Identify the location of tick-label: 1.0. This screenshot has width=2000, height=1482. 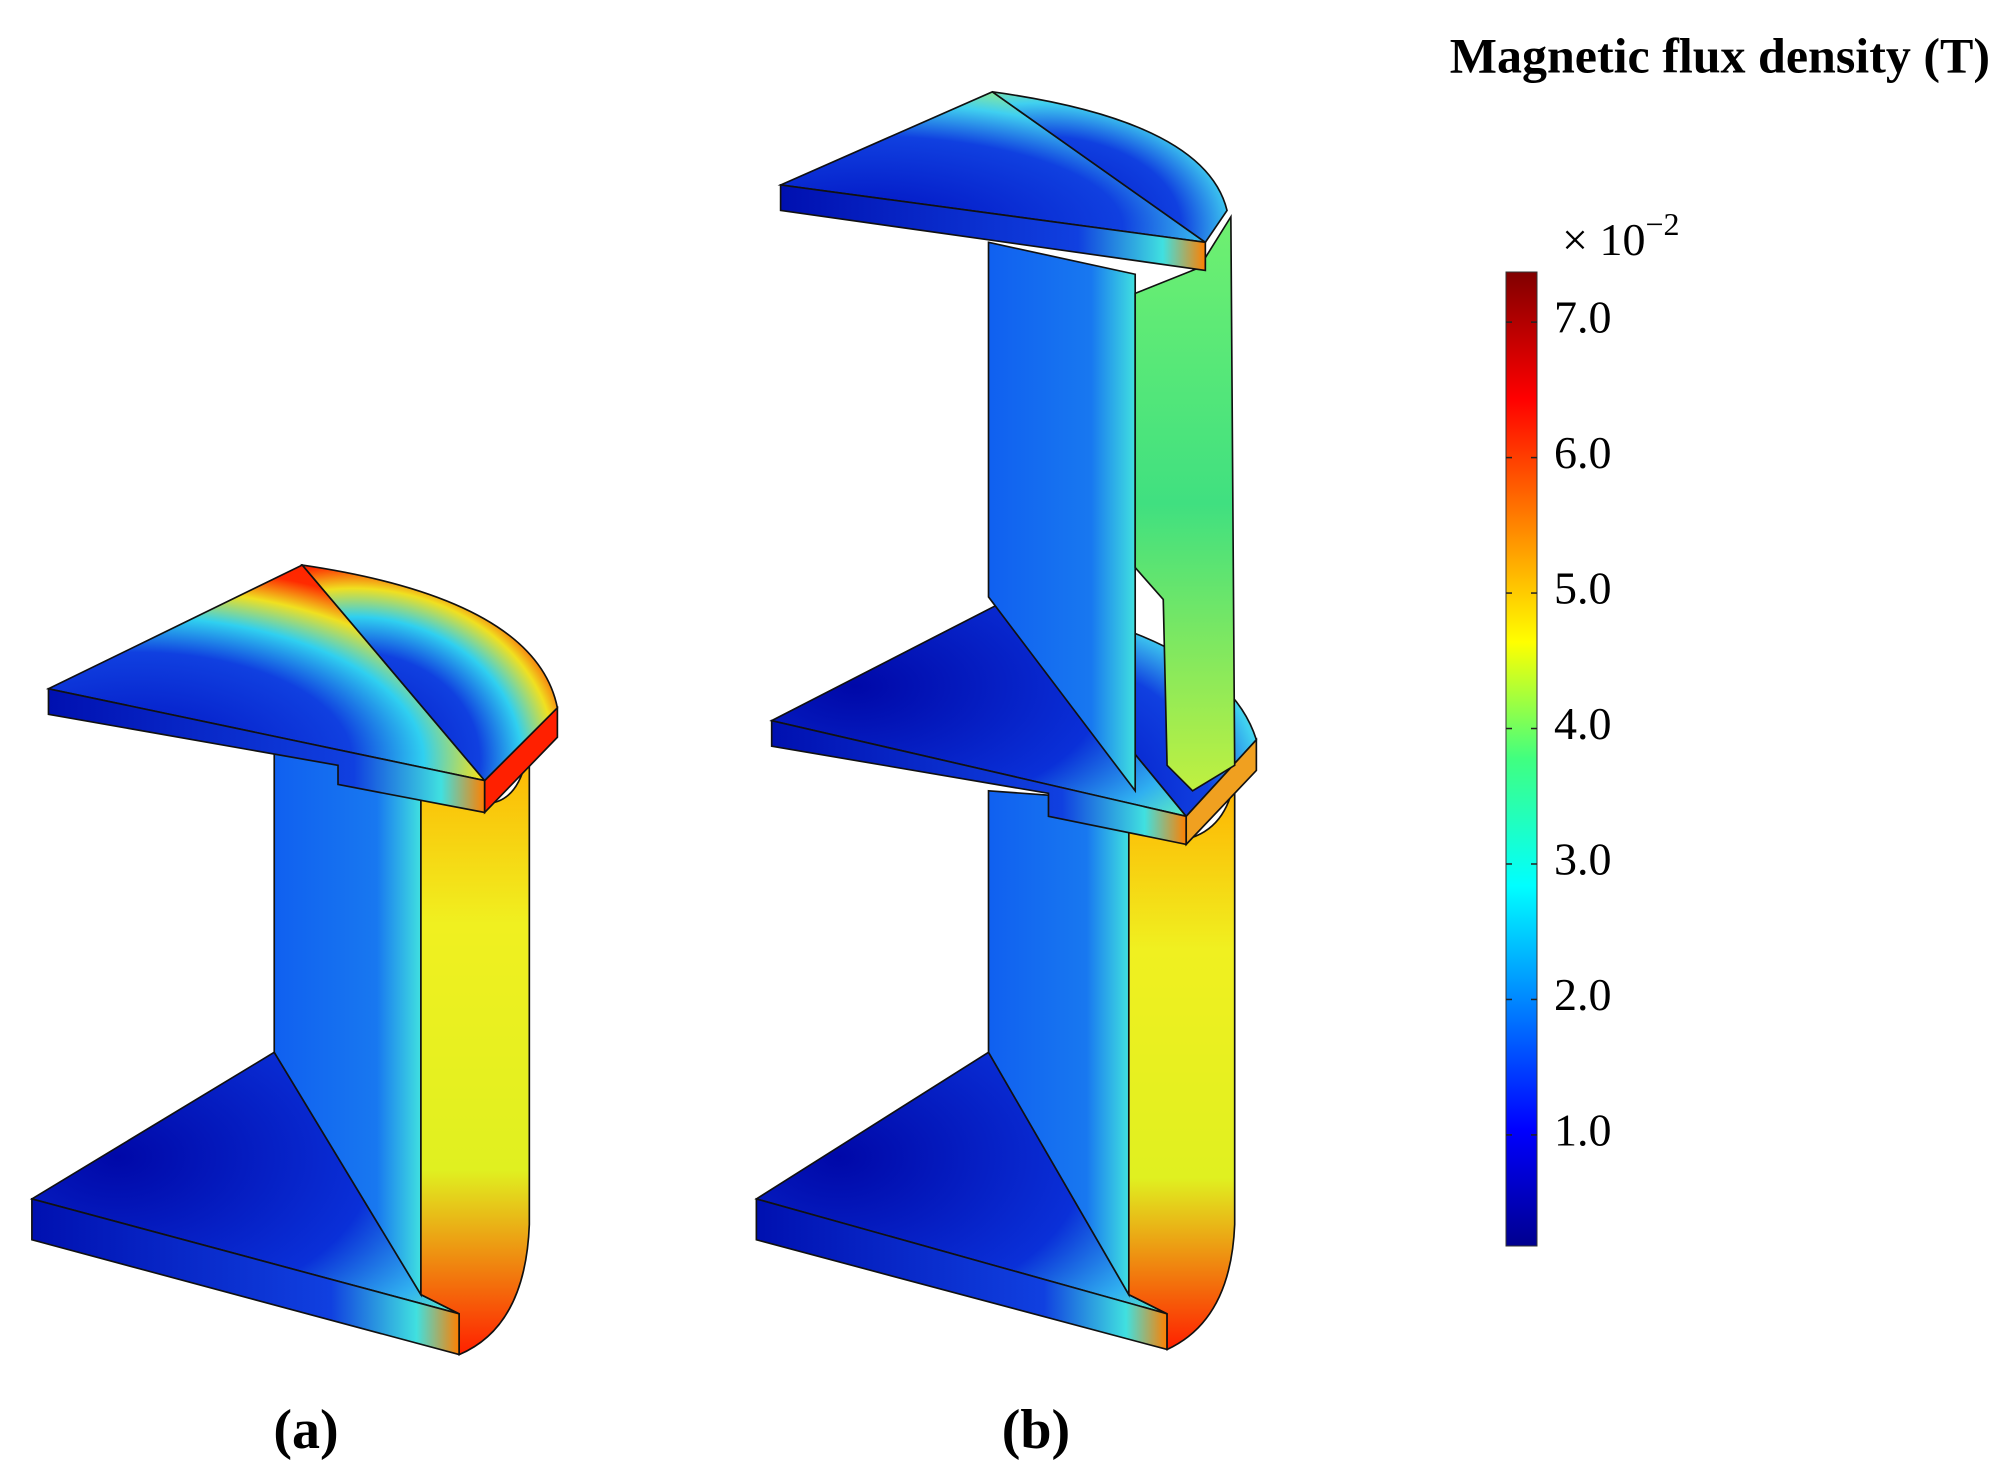
(1583, 1129).